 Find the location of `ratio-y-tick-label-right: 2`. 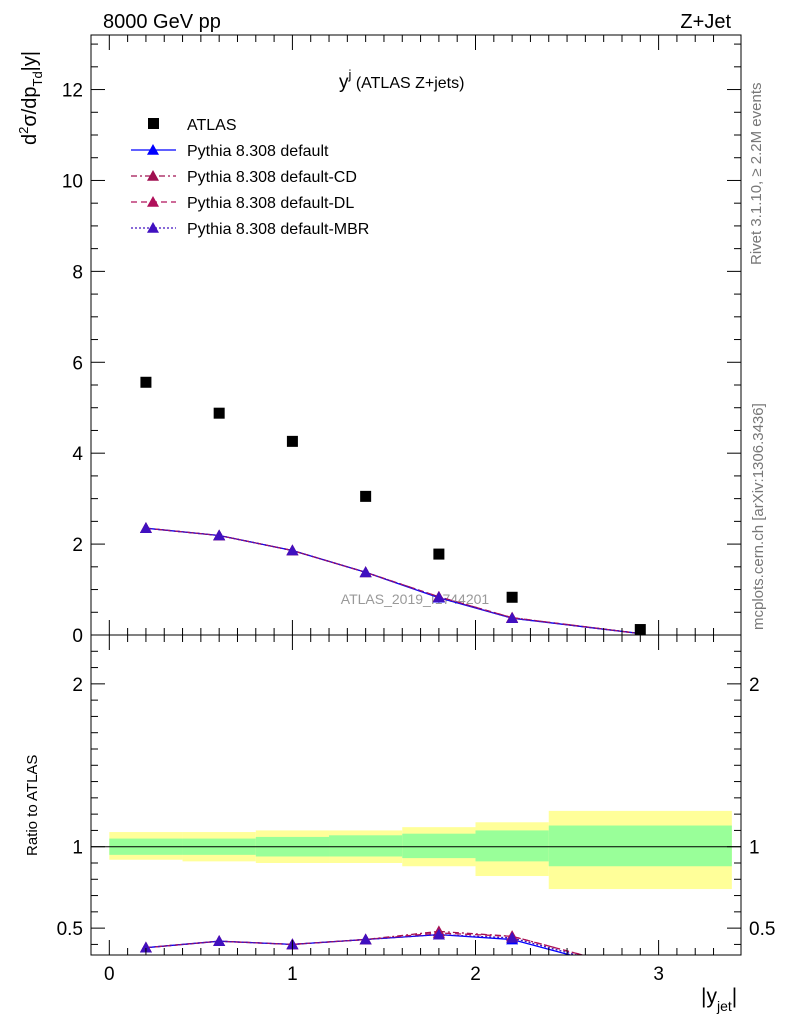

ratio-y-tick-label-right: 2 is located at coordinates (754, 685).